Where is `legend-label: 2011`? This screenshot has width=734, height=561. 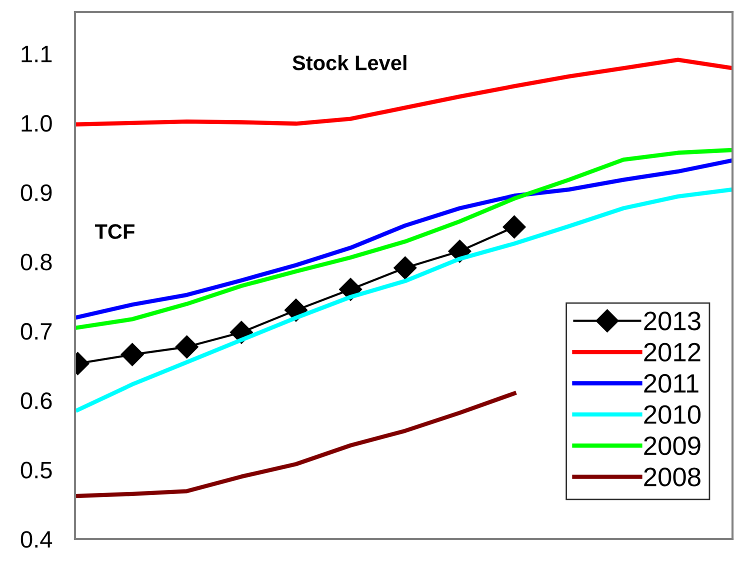 legend-label: 2011 is located at coordinates (671, 383).